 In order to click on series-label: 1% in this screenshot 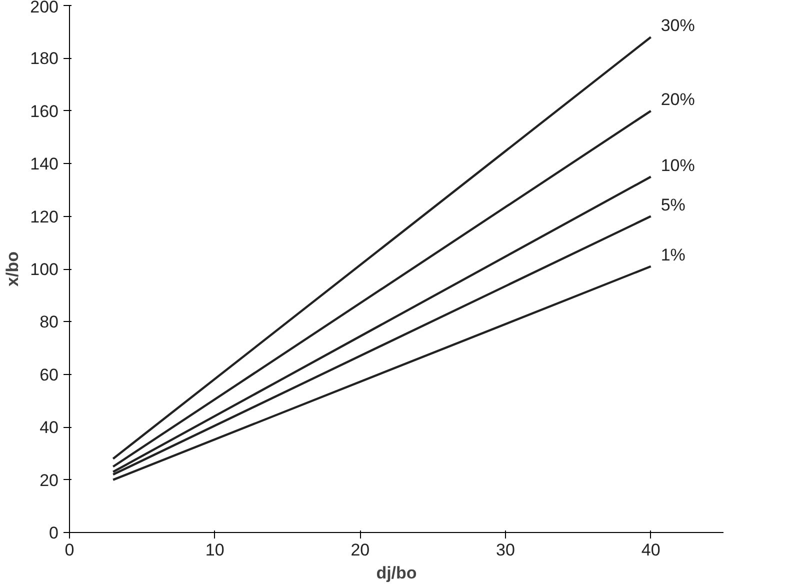, I will do `click(673, 254)`.